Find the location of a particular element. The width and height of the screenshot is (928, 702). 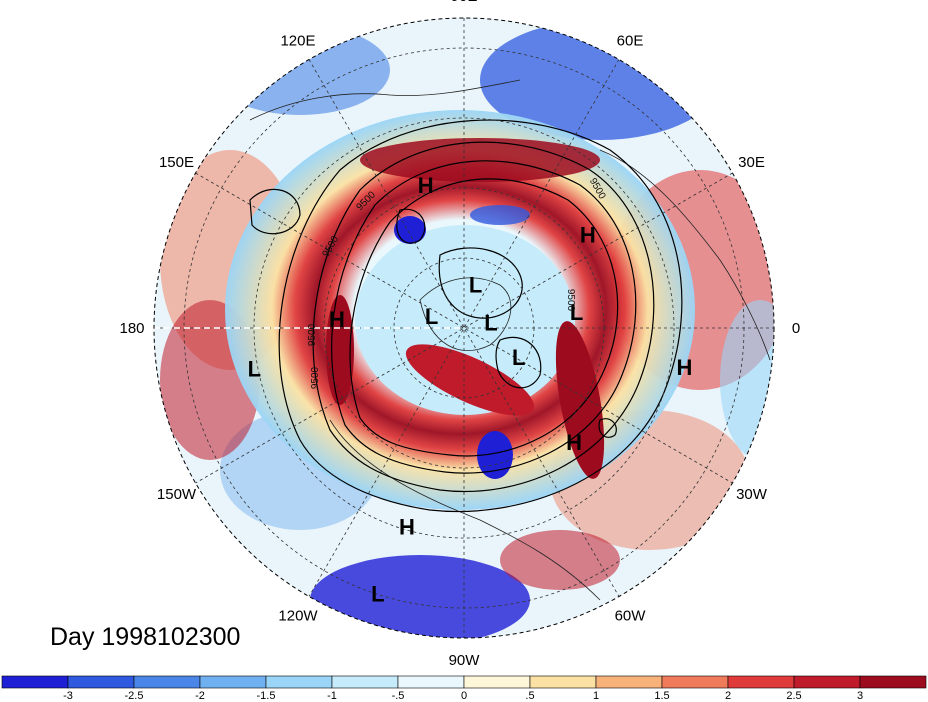

figure-title: Day 1998102300 is located at coordinates (145, 637).